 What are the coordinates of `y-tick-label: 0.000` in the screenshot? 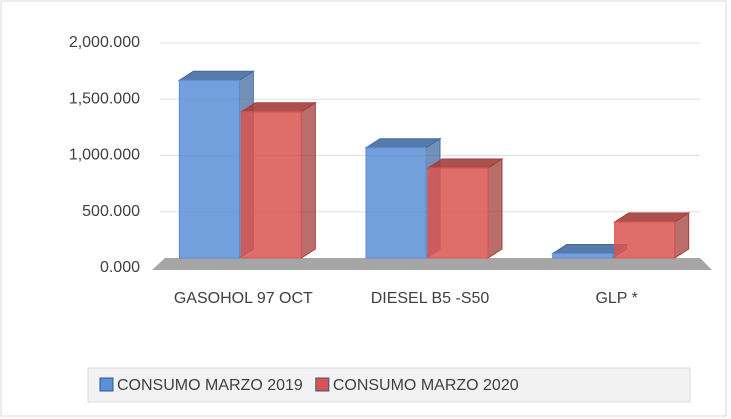 It's located at (120, 267).